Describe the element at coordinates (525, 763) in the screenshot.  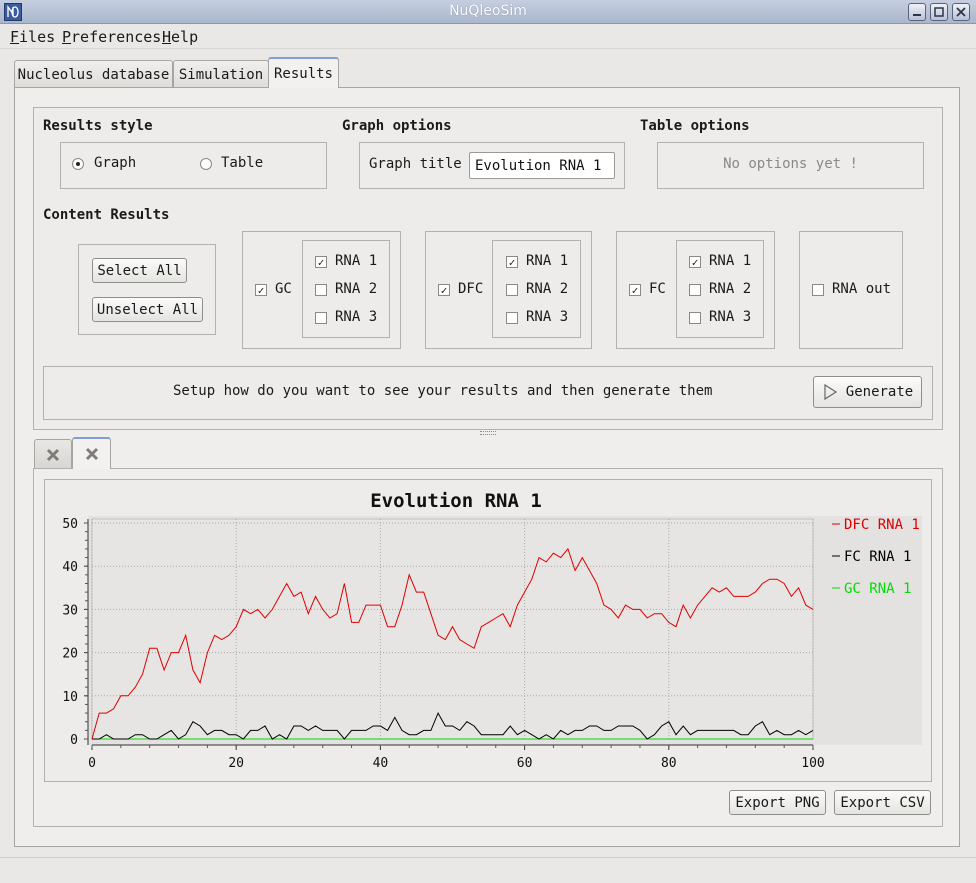
I see `x-tick-label: 60` at that location.